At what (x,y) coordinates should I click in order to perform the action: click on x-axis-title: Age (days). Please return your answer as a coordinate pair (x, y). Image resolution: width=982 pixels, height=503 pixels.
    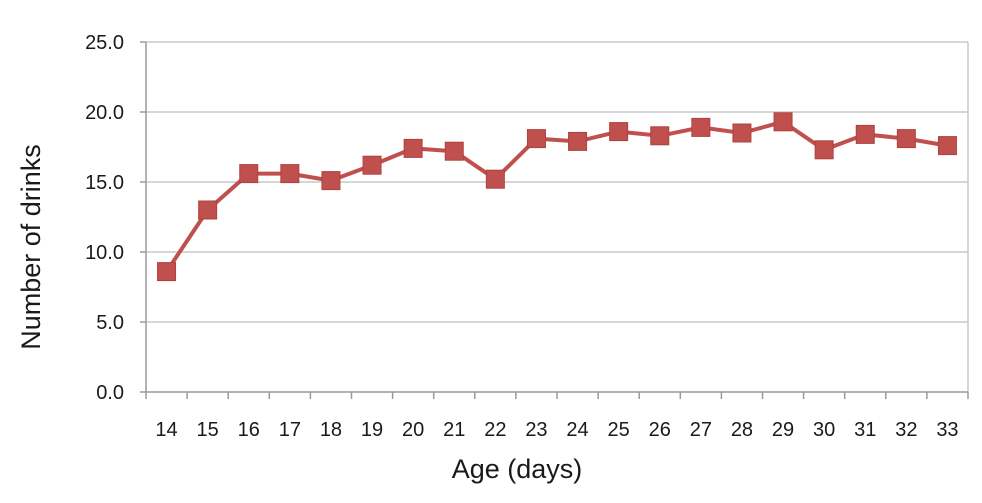
    Looking at the image, I should click on (517, 469).